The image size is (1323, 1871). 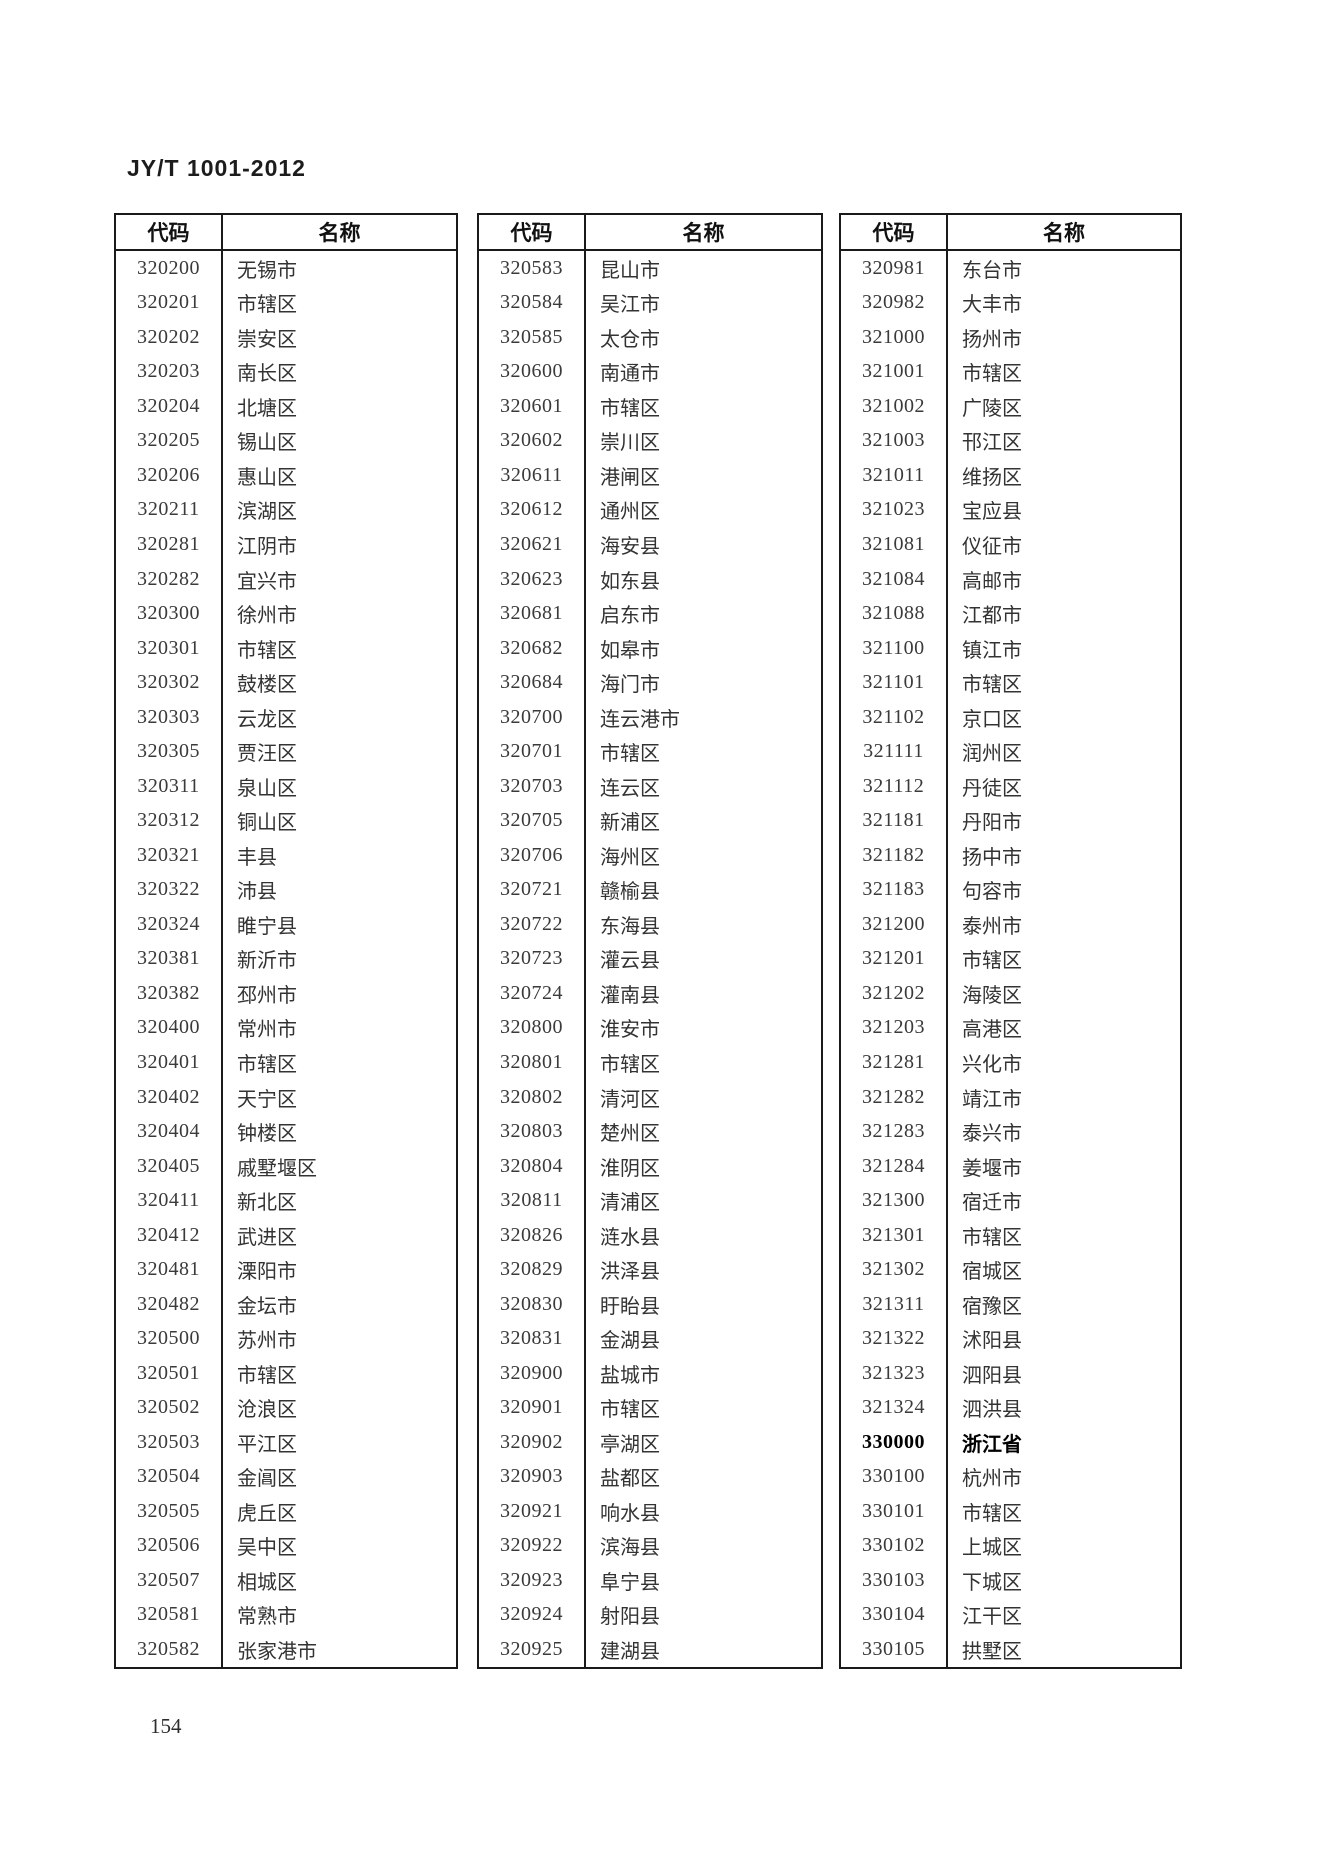 I want to click on name-cell: 东台市, so click(x=992, y=270).